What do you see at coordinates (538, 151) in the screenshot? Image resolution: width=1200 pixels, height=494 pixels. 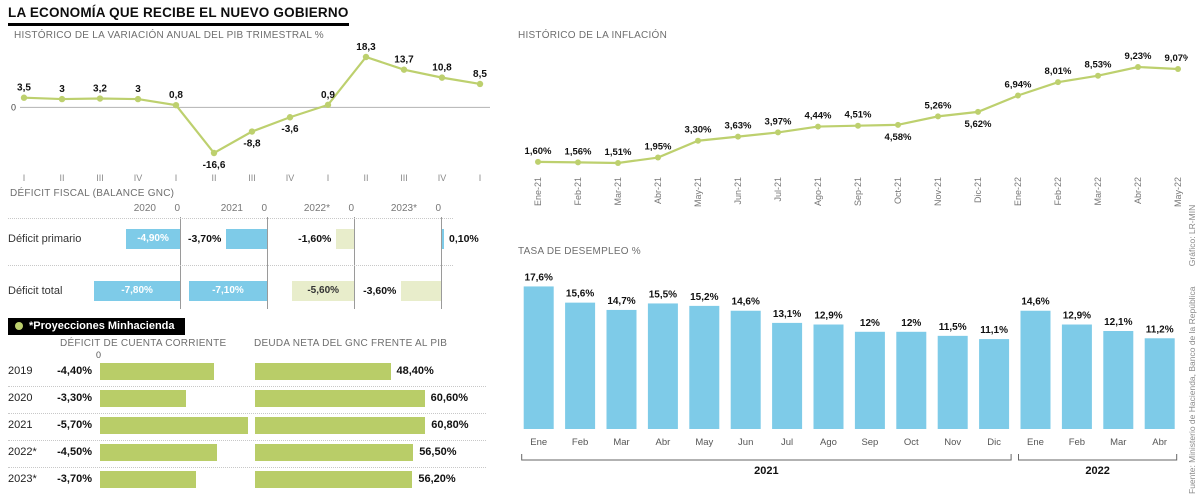 I see `inflation-value-label: 1,60%` at bounding box center [538, 151].